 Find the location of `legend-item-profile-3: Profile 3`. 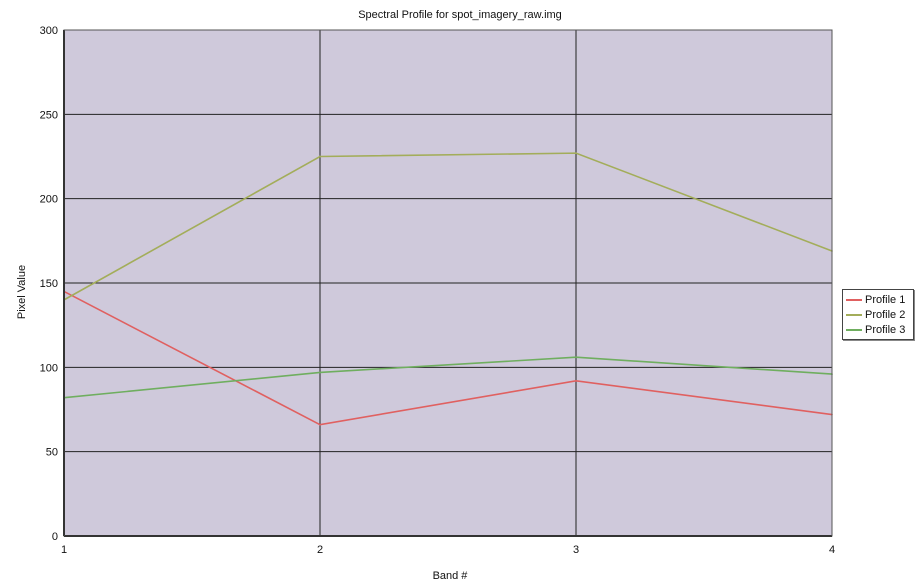

legend-item-profile-3: Profile 3 is located at coordinates (878, 329).